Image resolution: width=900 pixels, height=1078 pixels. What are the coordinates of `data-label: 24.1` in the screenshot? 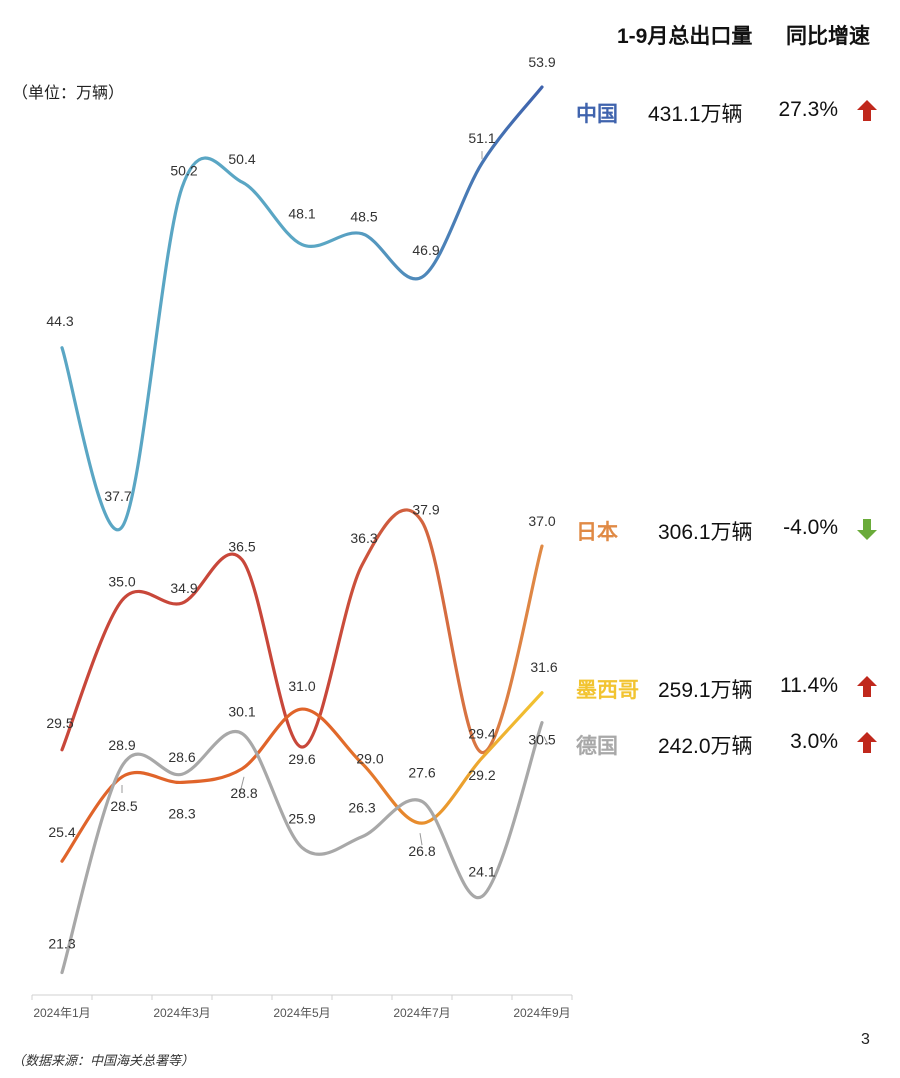 It's located at (481, 871).